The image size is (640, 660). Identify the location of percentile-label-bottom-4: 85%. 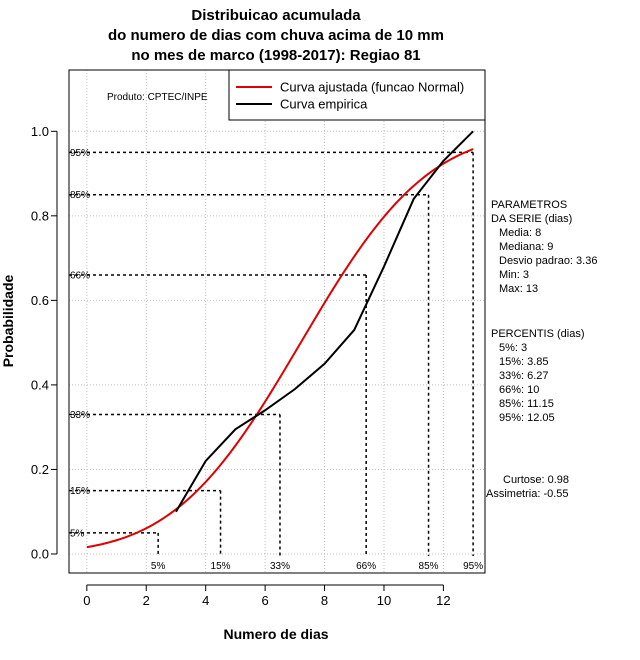
(429, 566).